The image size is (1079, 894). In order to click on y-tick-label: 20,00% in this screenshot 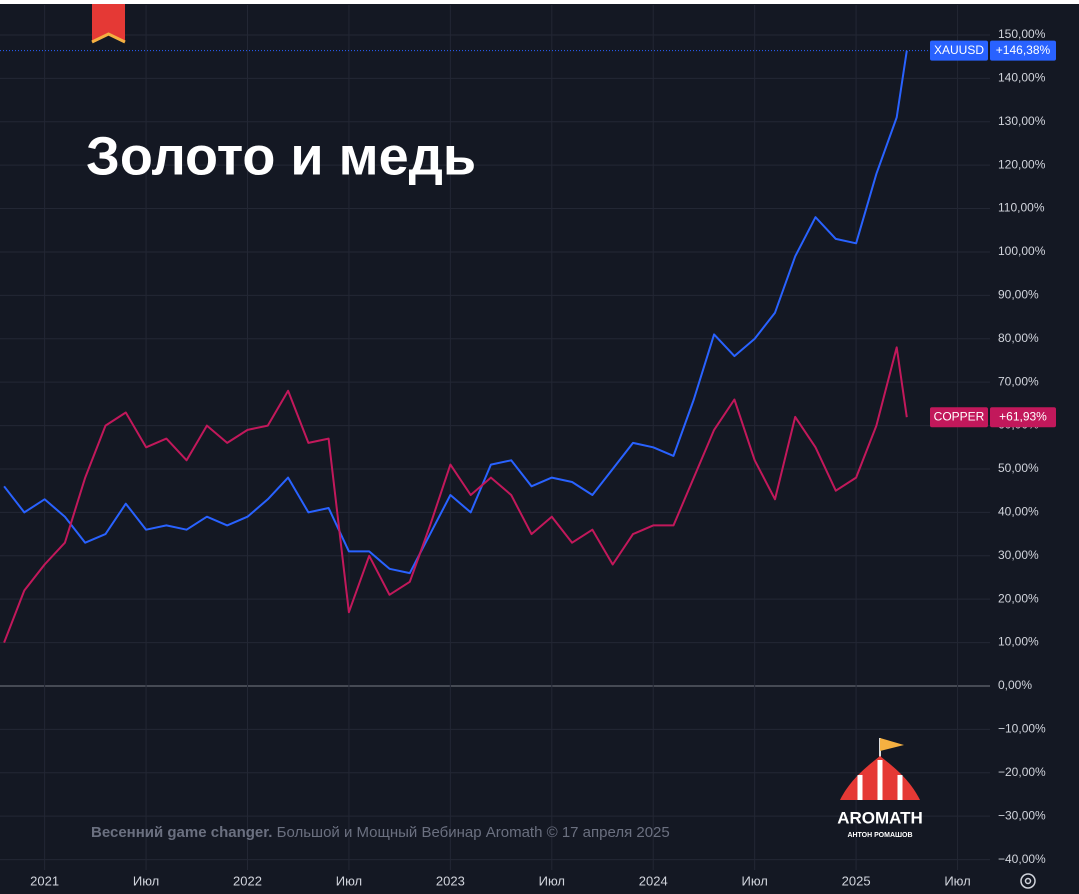, I will do `click(1018, 598)`.